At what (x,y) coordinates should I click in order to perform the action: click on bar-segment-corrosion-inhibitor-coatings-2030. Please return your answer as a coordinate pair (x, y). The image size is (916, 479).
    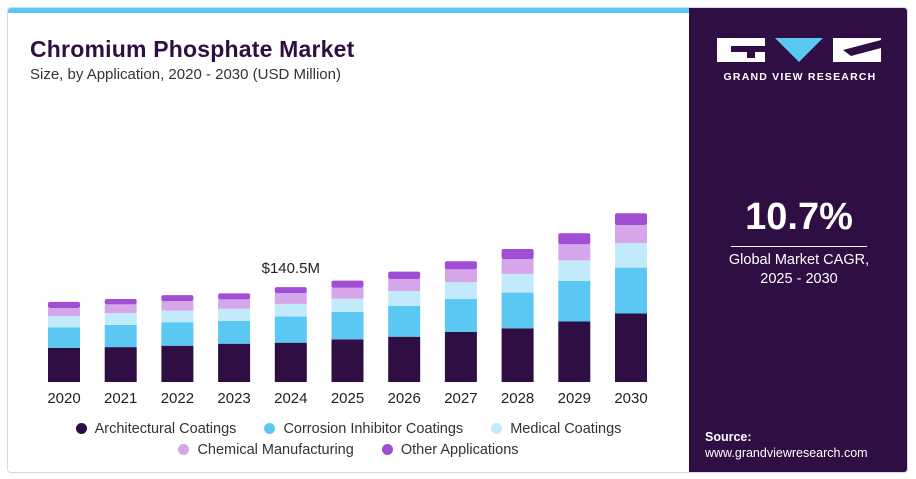
    Looking at the image, I should click on (631, 290).